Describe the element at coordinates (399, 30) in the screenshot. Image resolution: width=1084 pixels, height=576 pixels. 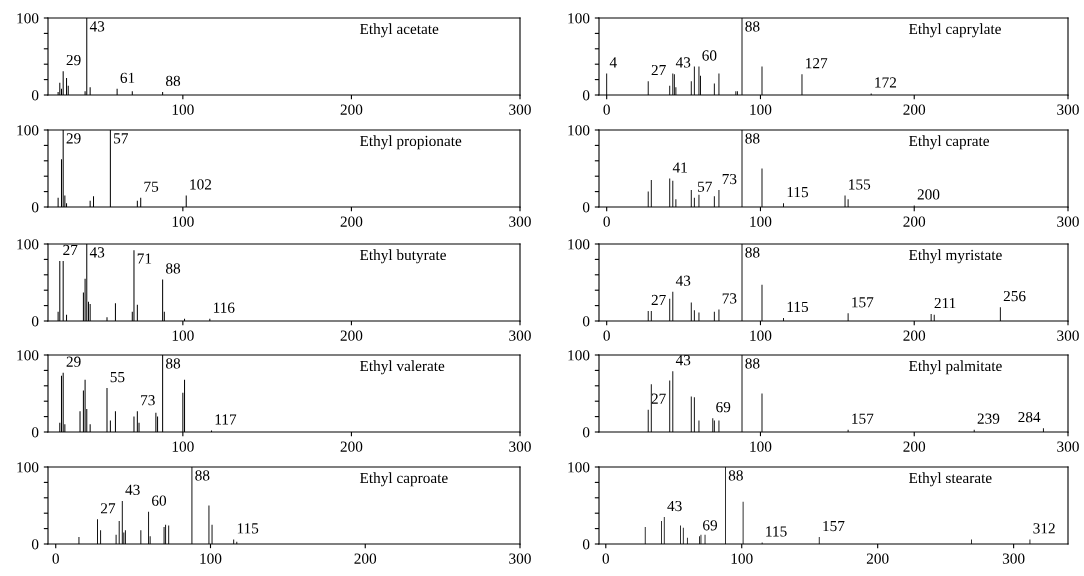
I see `chart-title: Ethyl acetate` at that location.